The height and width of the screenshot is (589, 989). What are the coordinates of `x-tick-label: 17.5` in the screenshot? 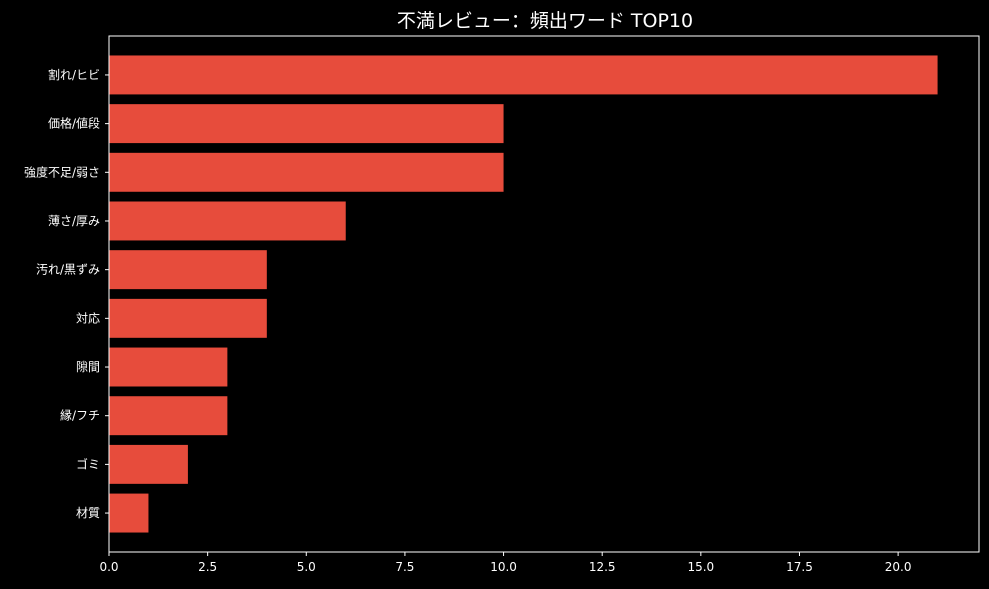 It's located at (799, 567).